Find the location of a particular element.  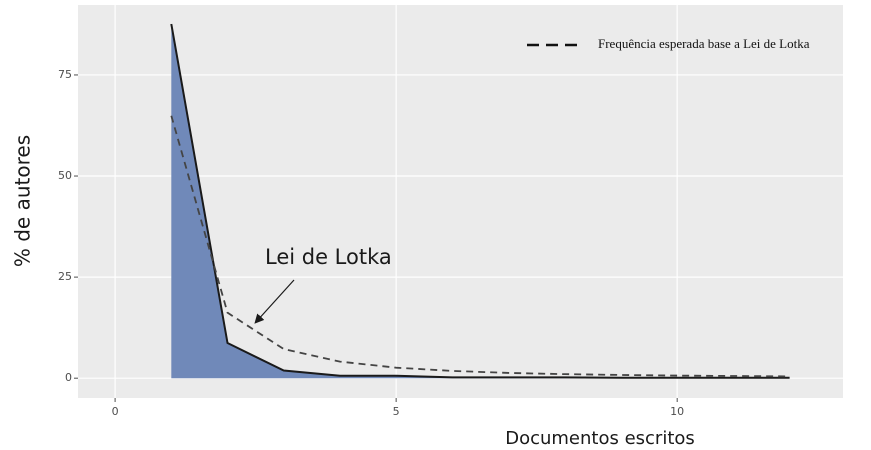

y-tick-label: 25 is located at coordinates (65, 276).